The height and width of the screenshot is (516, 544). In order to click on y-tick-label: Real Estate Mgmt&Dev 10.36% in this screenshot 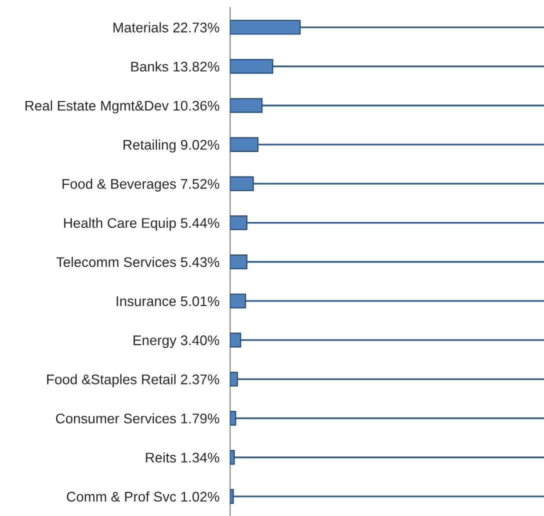, I will do `click(123, 107)`.